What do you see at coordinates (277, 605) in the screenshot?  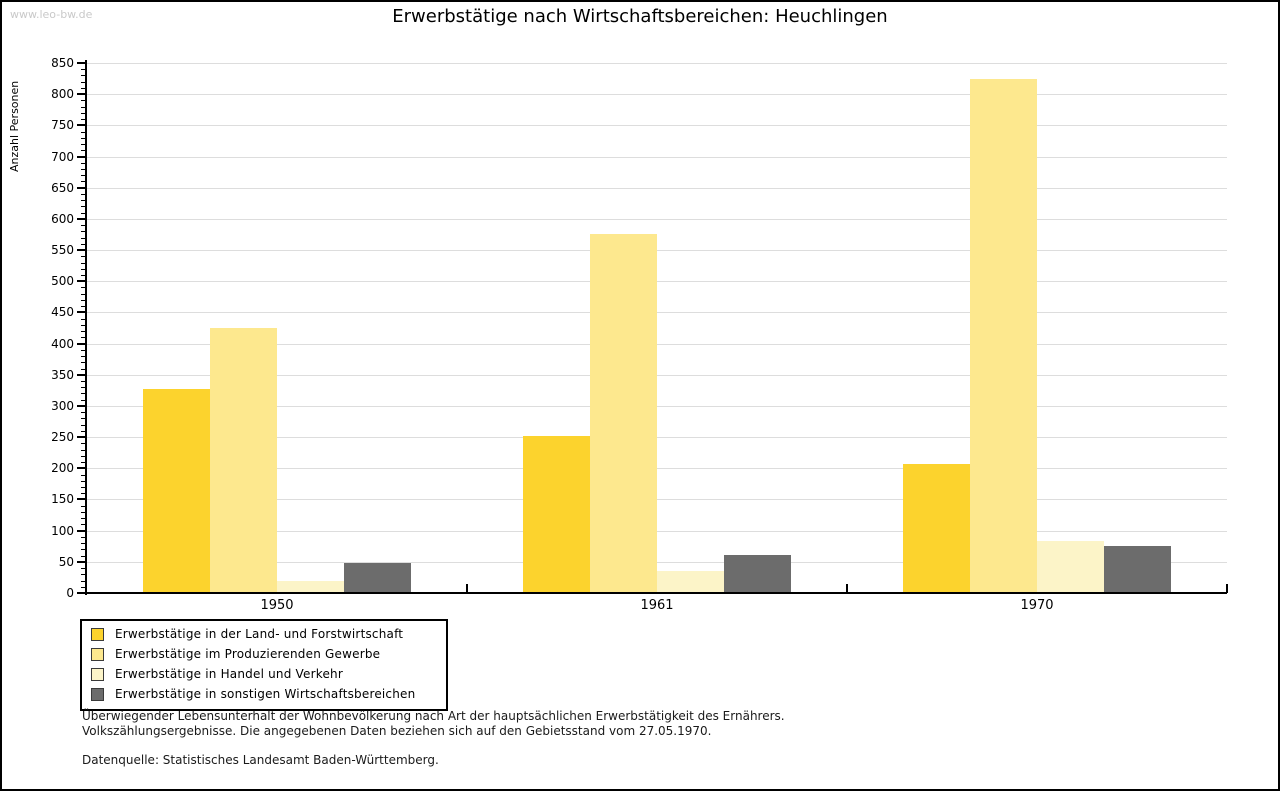 I see `x-tick-label: 1950` at bounding box center [277, 605].